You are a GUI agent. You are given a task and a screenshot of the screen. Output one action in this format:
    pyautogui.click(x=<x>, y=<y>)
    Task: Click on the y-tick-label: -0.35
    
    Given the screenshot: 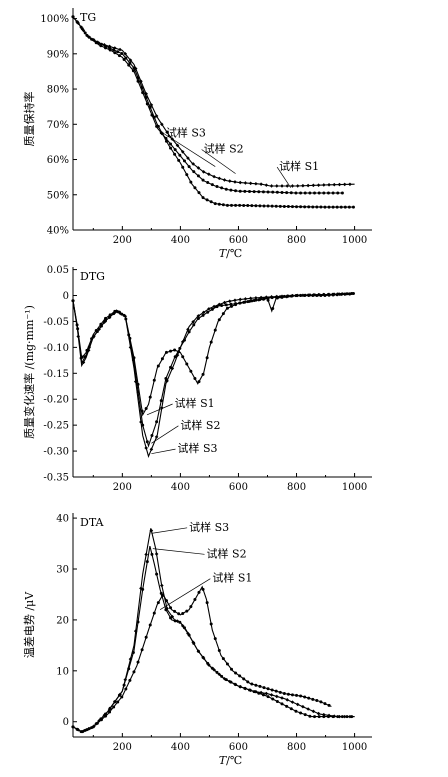 What is the action you would take?
    pyautogui.click(x=56, y=478)
    